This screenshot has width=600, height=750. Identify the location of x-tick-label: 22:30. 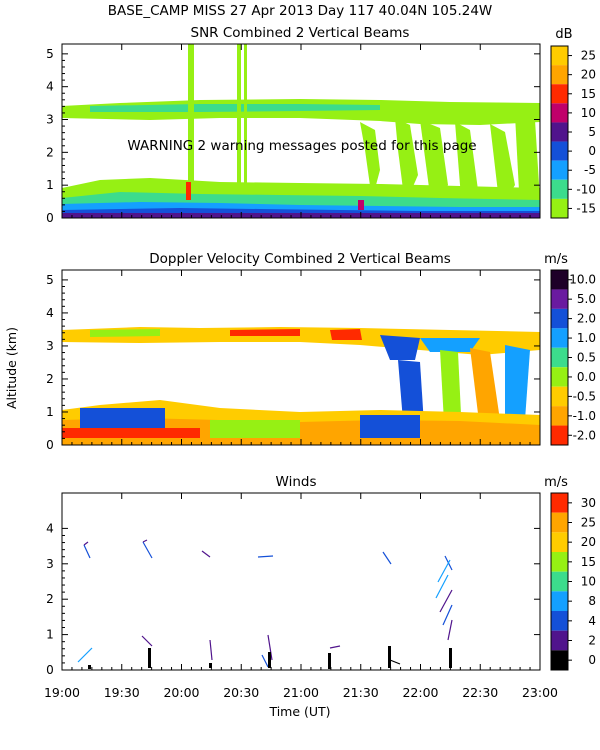
(480, 692).